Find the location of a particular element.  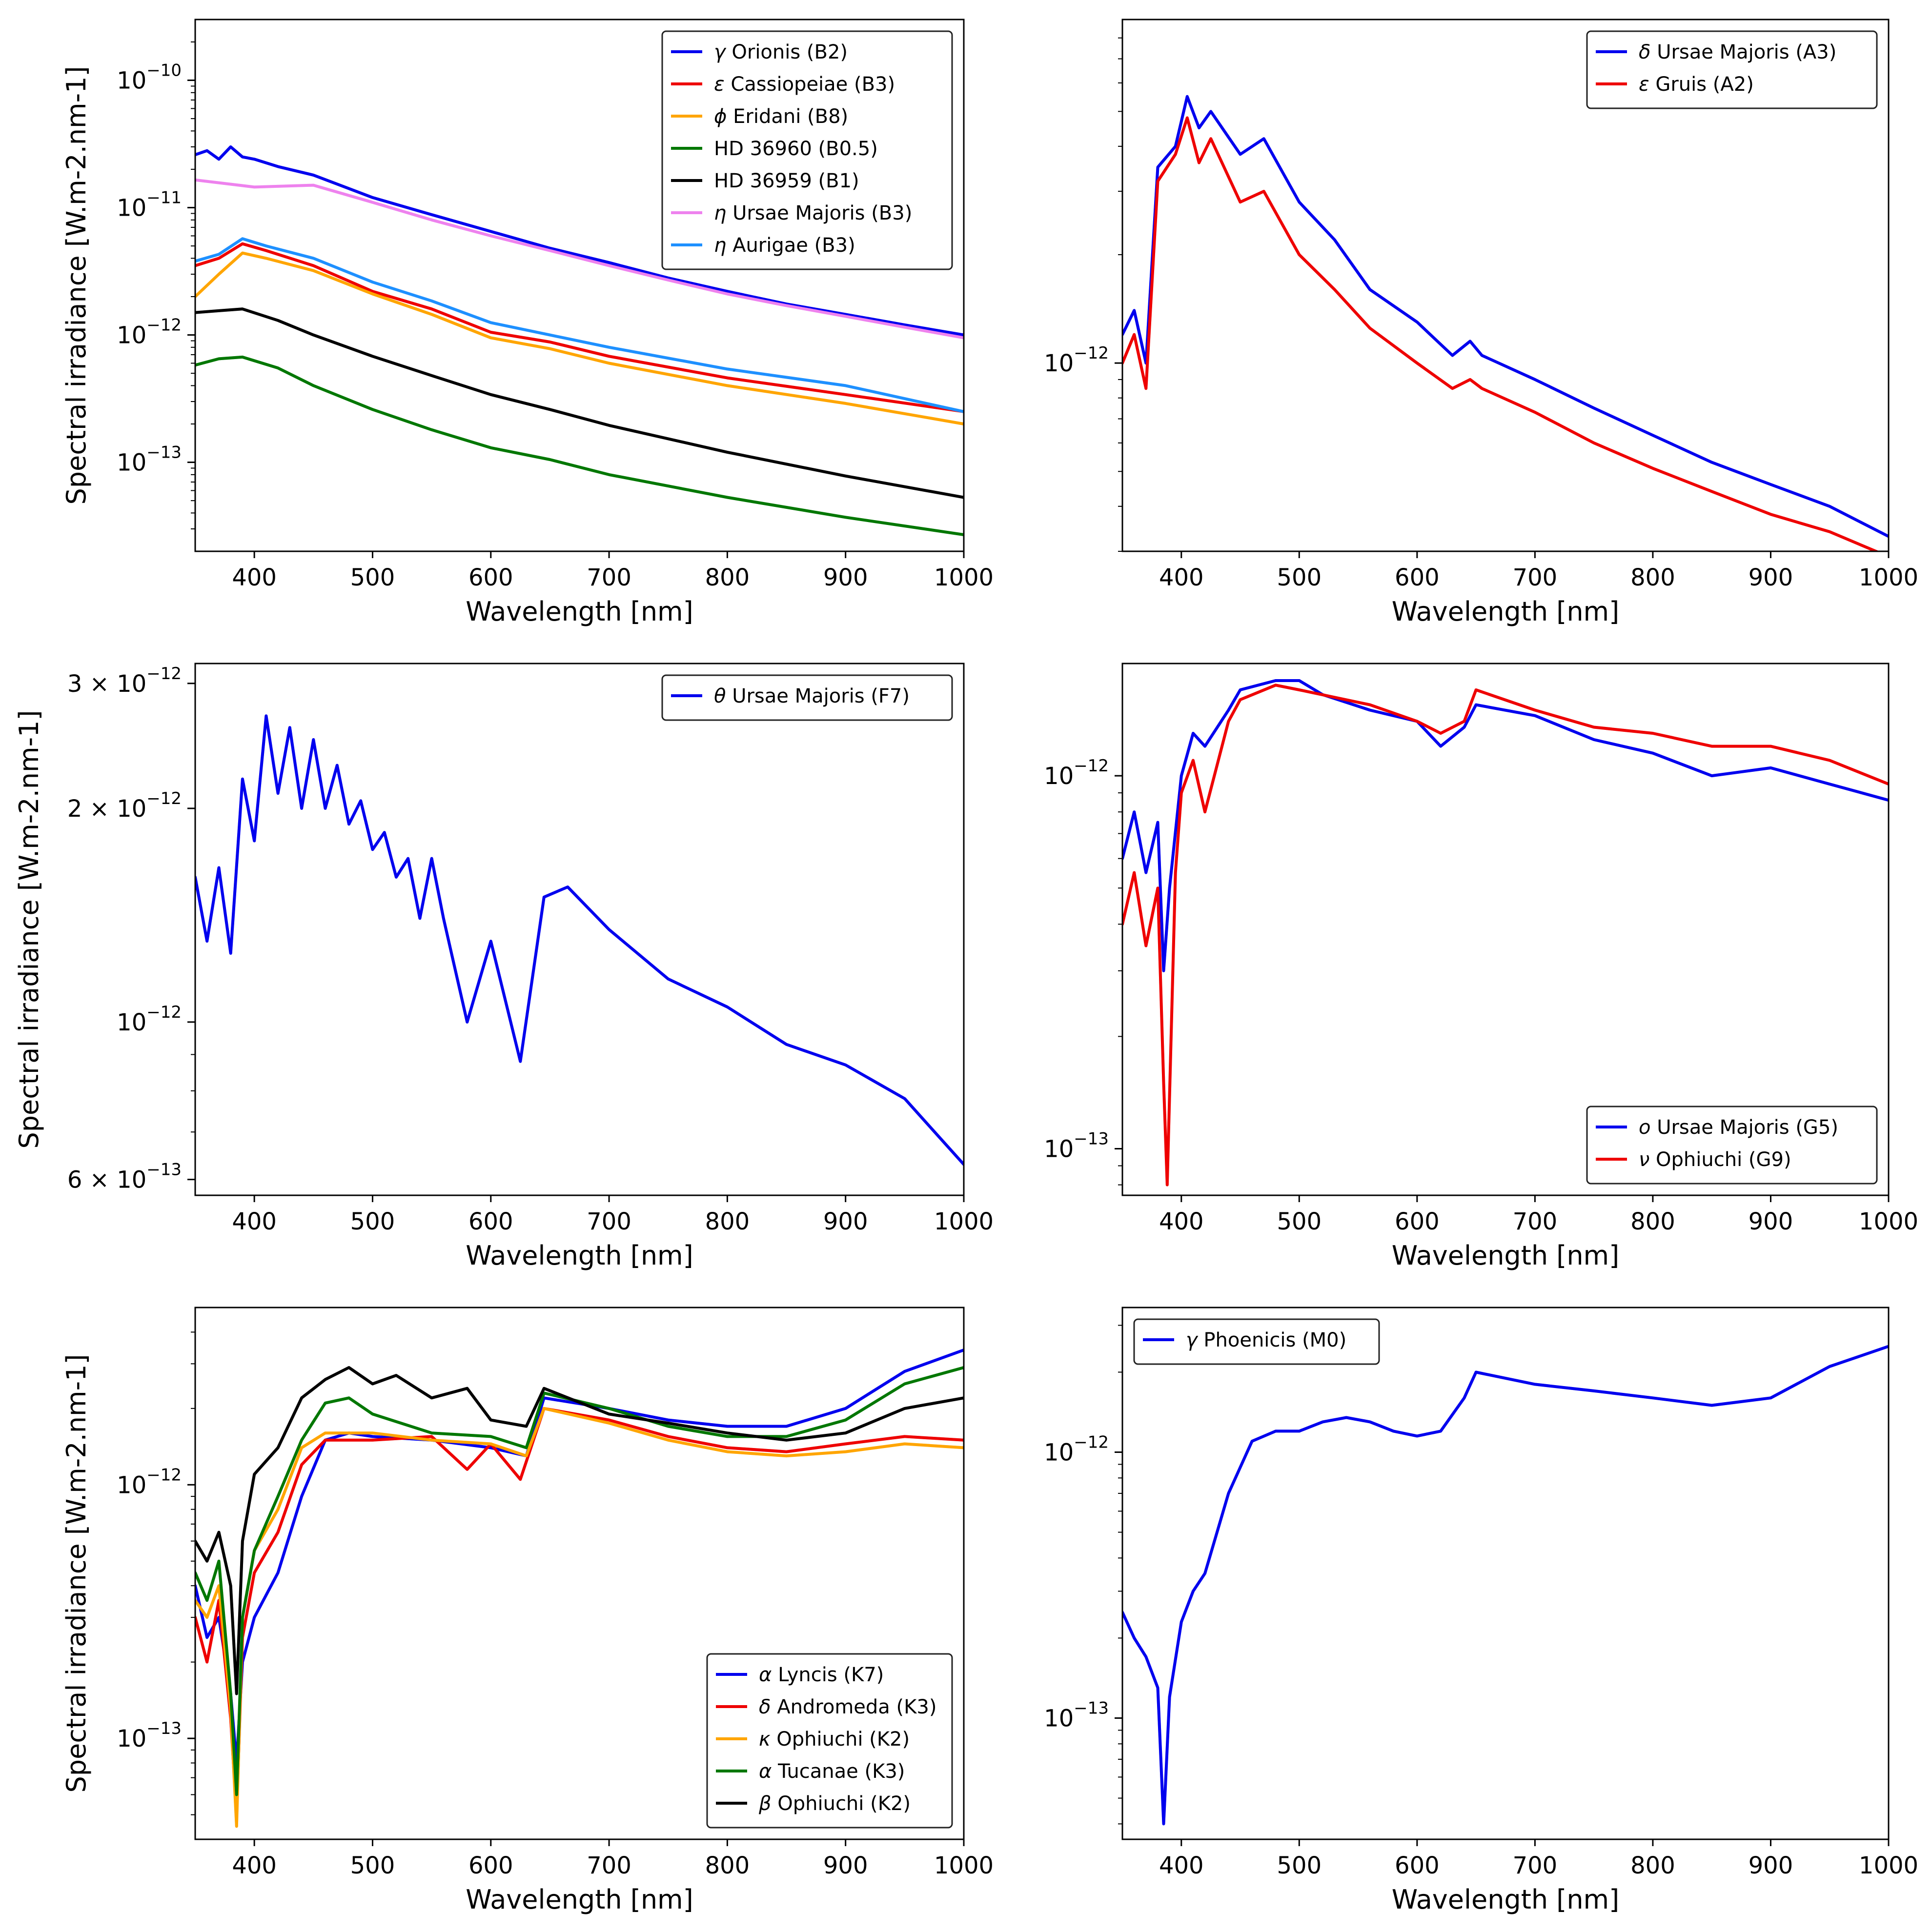

legend-entry-label: α Tucanae (K3) is located at coordinates (832, 1771).